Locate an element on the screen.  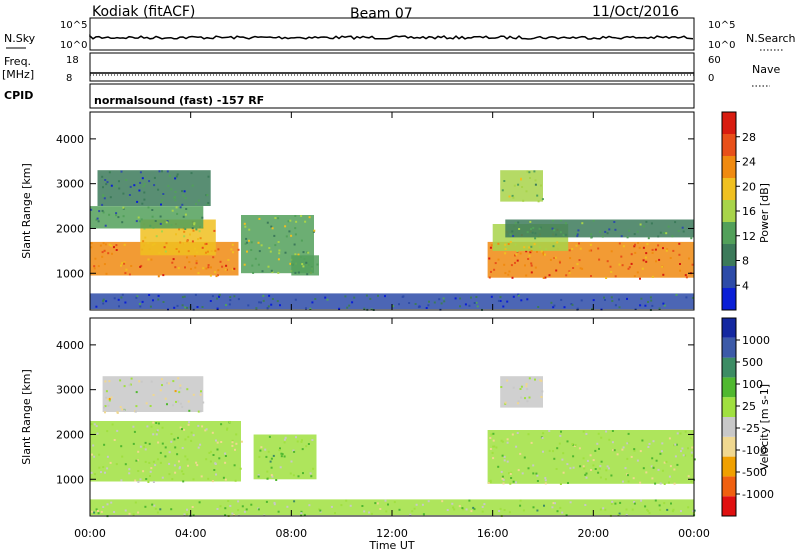
0-scatter-region is located at coordinates (154, 188).